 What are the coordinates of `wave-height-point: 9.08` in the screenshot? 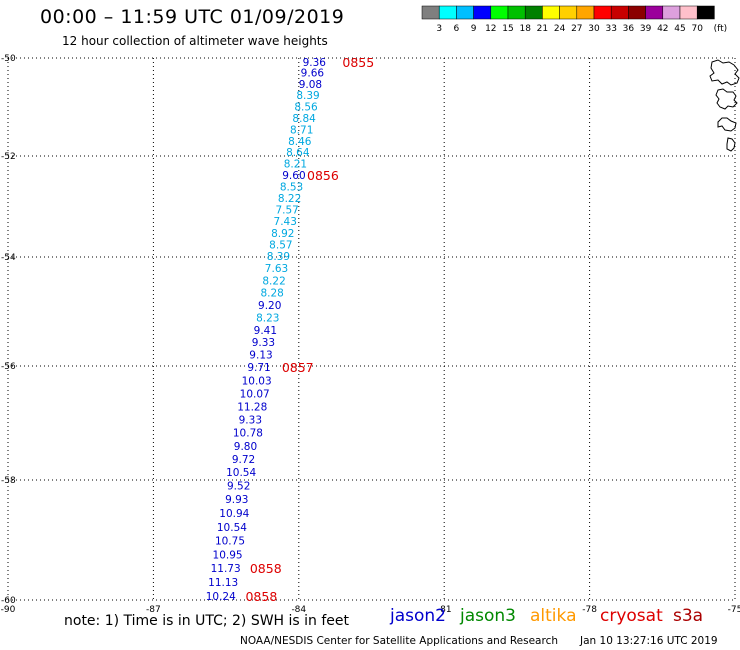 It's located at (310, 85).